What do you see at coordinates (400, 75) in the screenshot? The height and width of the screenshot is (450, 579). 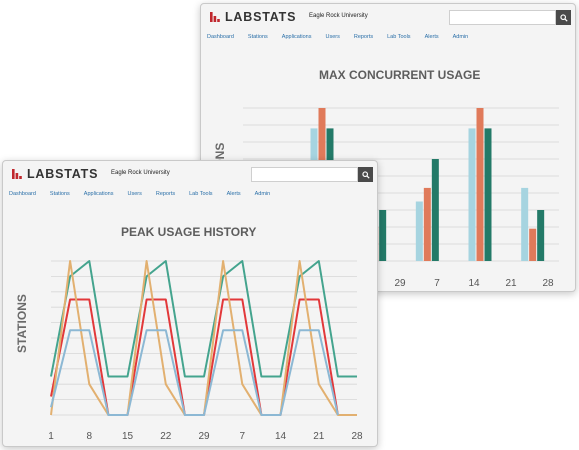 I see `chart-title: MAX CONCURRENT USAGE` at bounding box center [400, 75].